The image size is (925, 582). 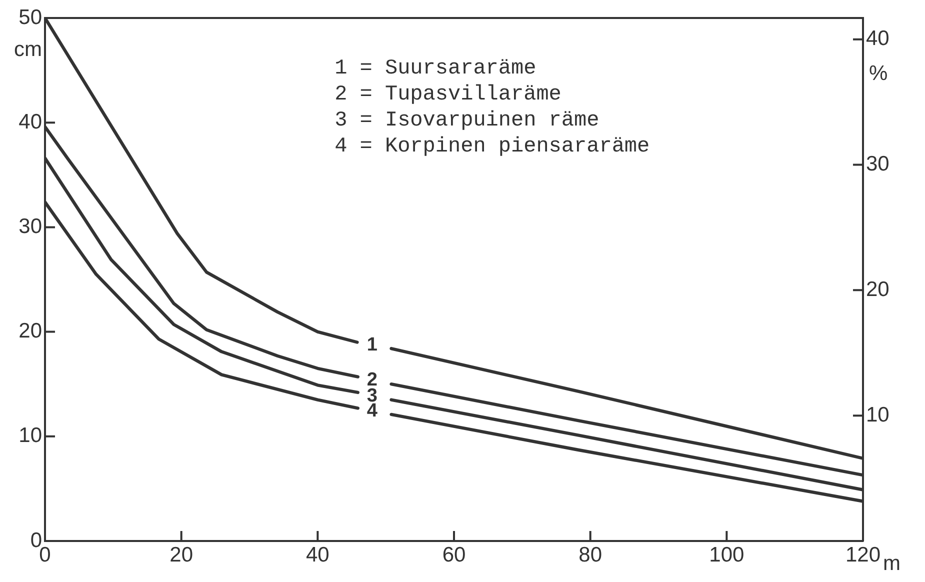 I want to click on y2-tick-label: 30, so click(x=878, y=164).